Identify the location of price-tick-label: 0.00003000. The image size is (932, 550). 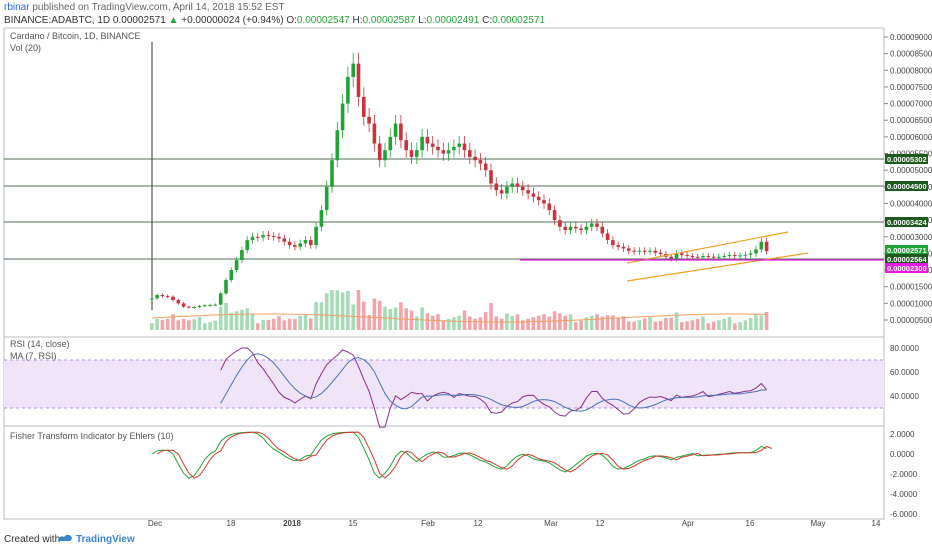
(911, 237).